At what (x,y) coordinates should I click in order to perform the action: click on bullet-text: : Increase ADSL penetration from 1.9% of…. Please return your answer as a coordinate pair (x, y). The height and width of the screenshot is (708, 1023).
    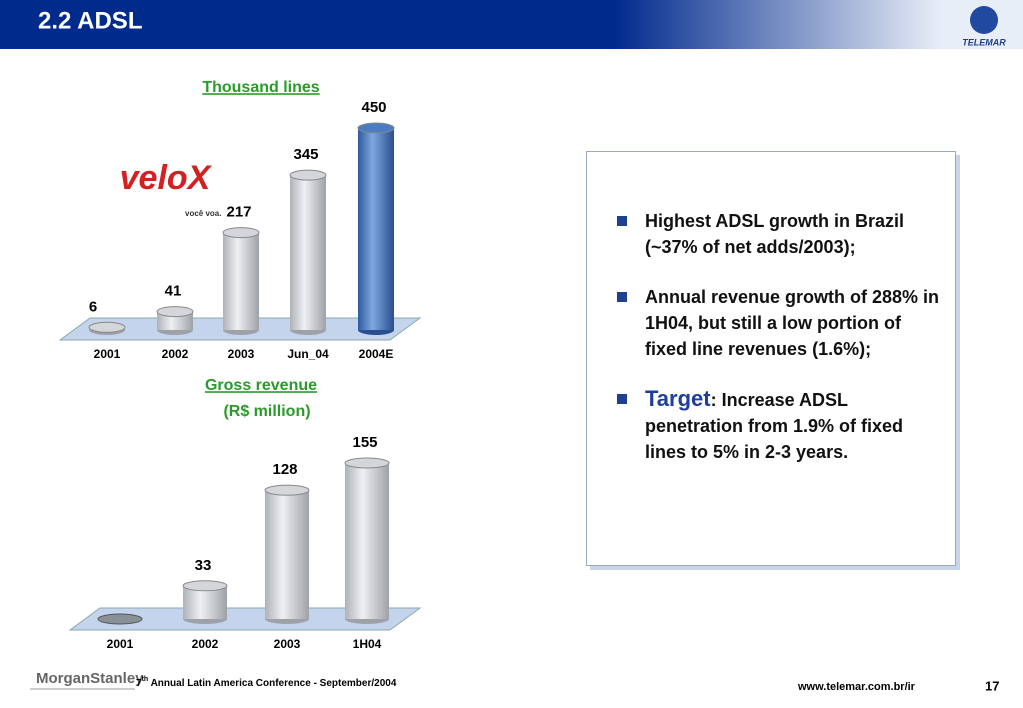
    Looking at the image, I should click on (774, 426).